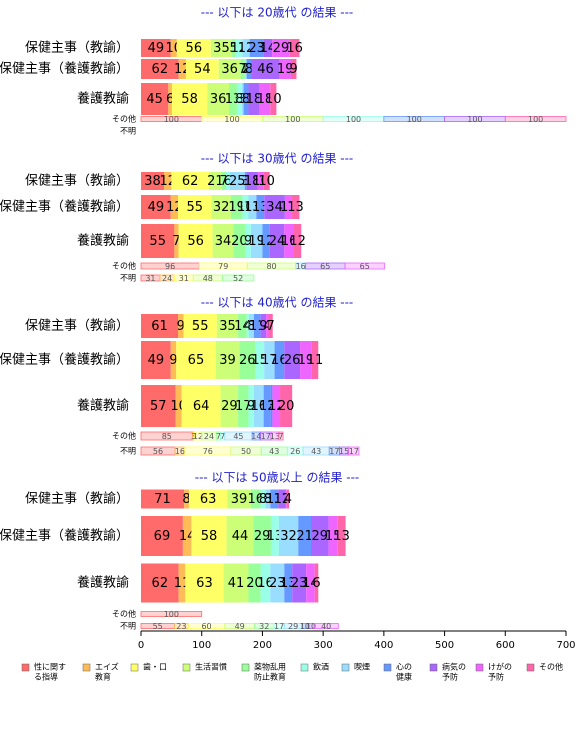 The image size is (580, 747). I want to click on data-label: 11, so click(315, 360).